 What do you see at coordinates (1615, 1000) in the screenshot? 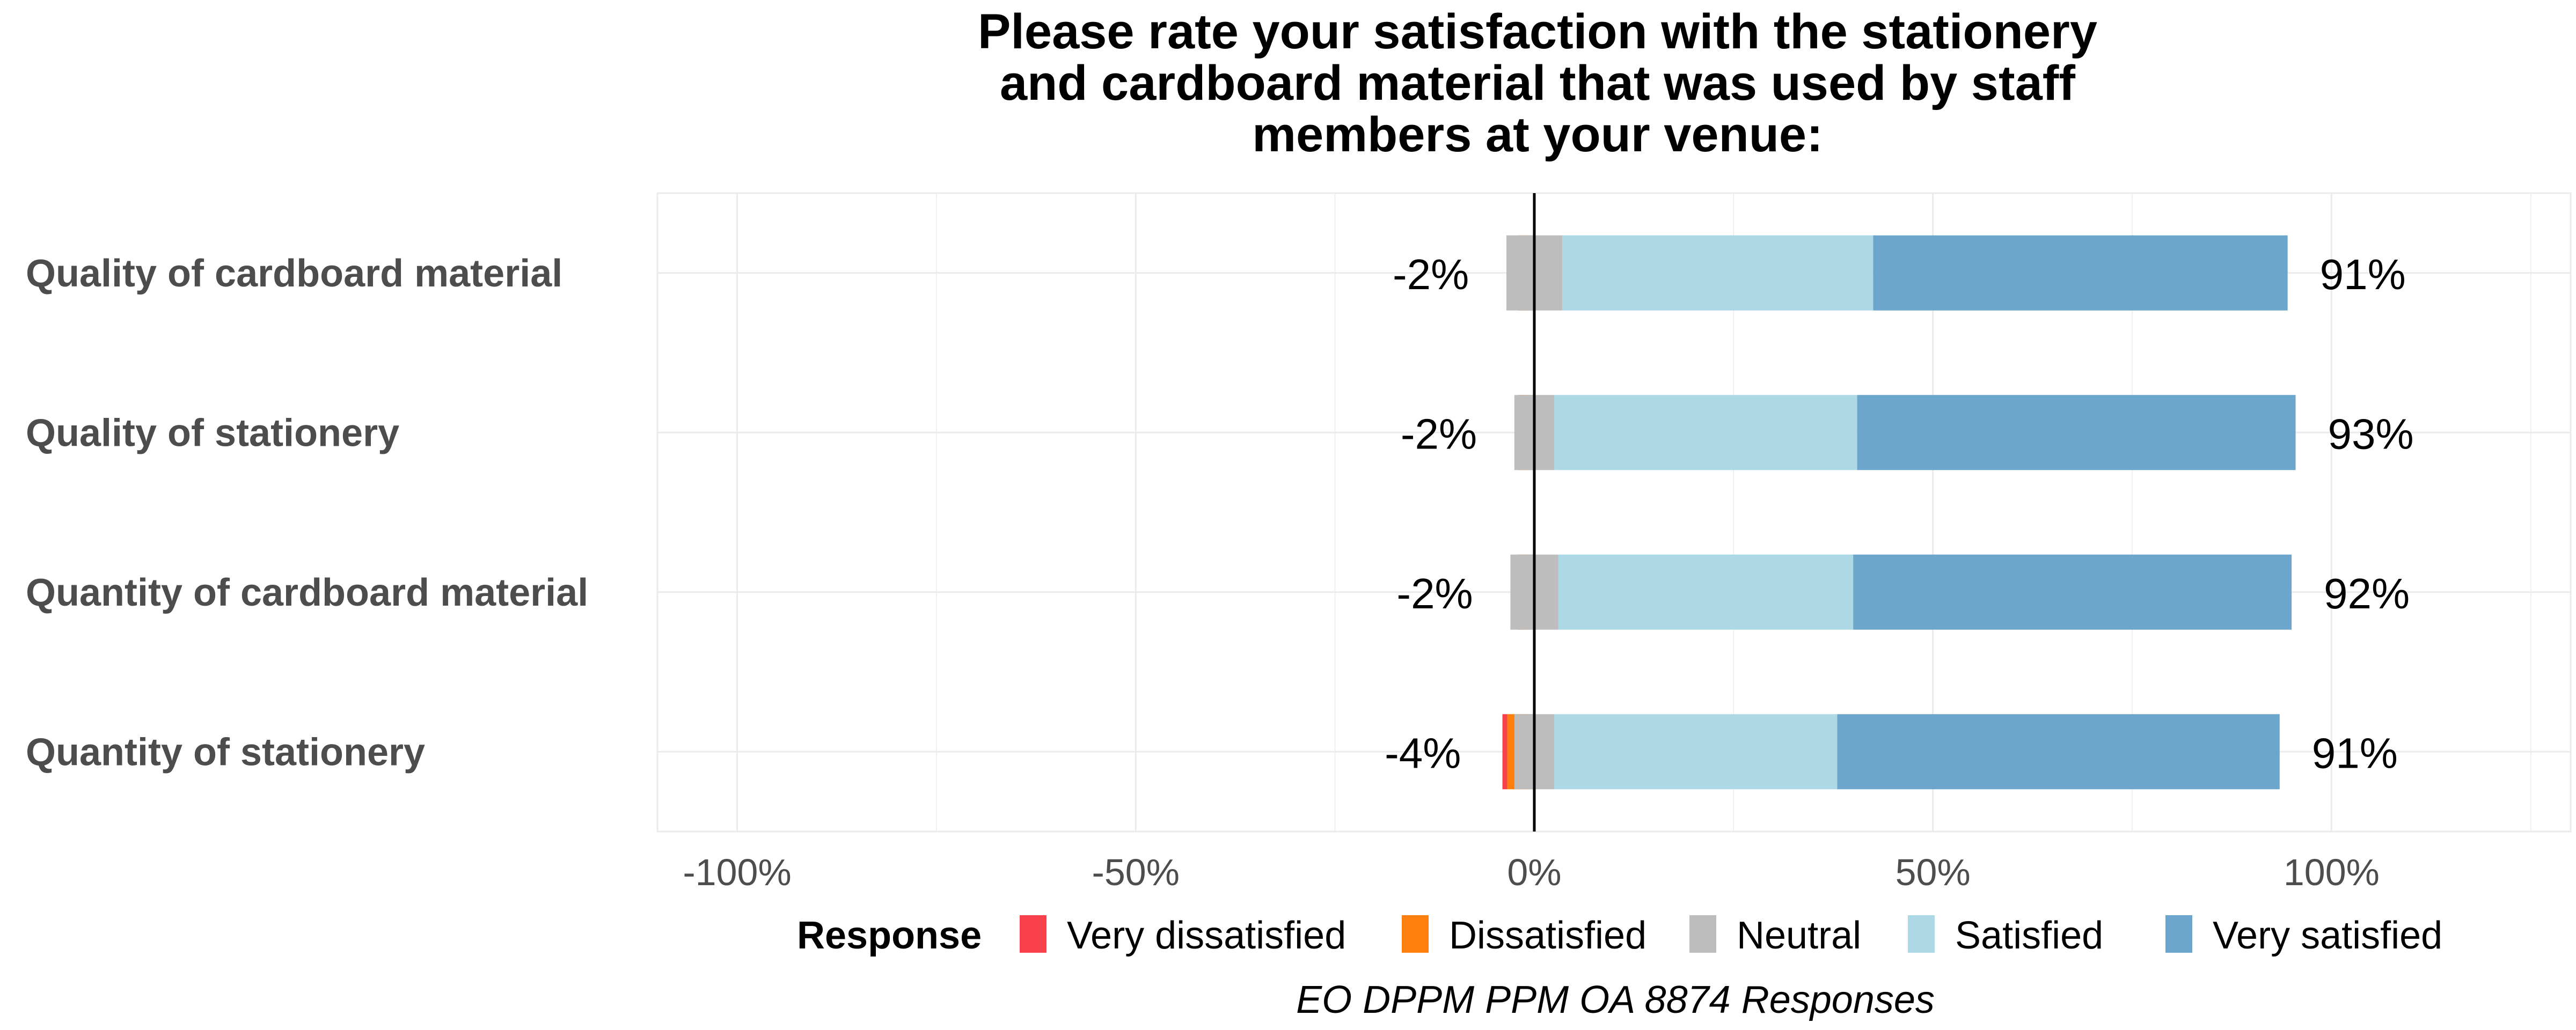
I see `chart-caption: EO DPPM PPM OA 8874 Responses` at bounding box center [1615, 1000].